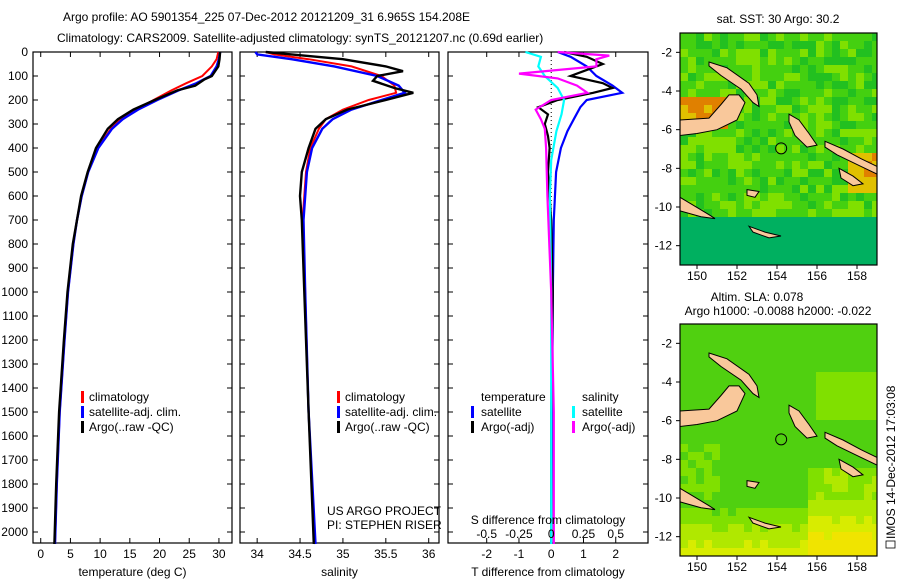  What do you see at coordinates (615, 534) in the screenshot?
I see `s-tick-label: 0.5` at bounding box center [615, 534].